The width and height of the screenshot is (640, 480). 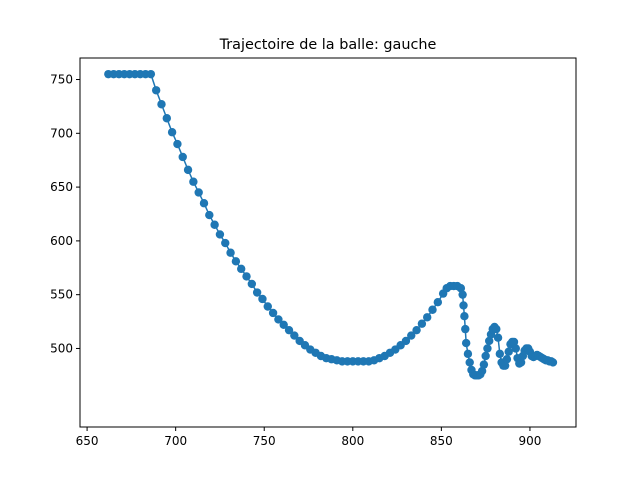 I want to click on x-tick-label: 850, so click(x=441, y=441).